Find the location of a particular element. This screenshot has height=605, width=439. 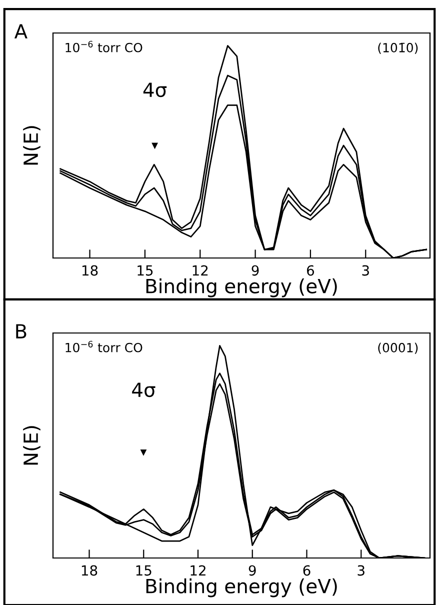

annotation: (101̄0) is located at coordinates (398, 48).